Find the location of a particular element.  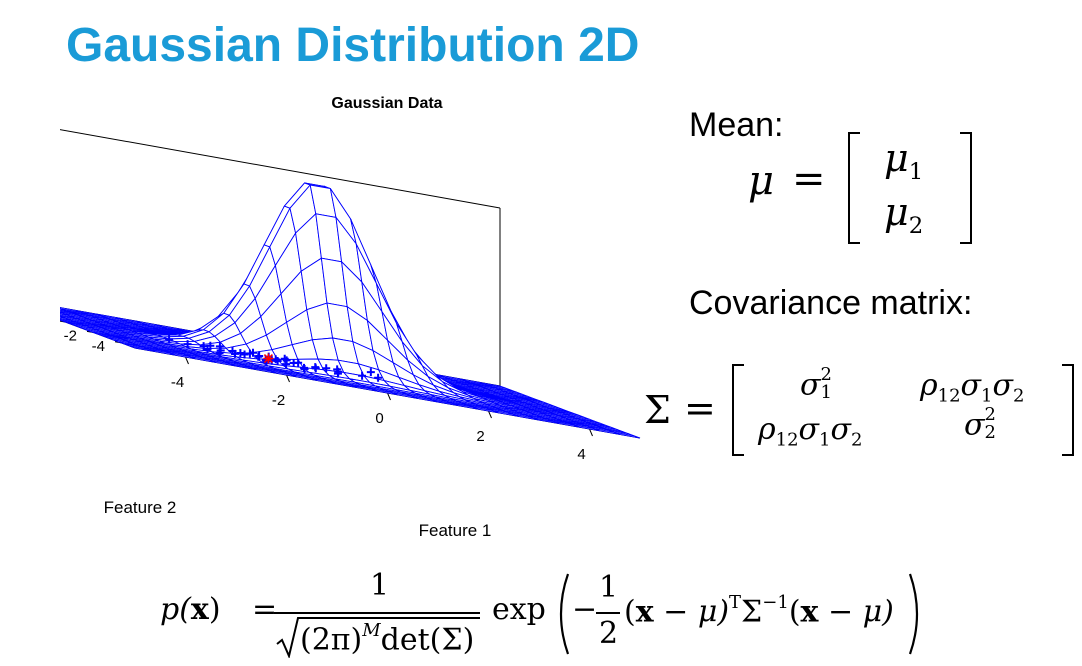

covariance-label: Covariance matrix: is located at coordinates (831, 303).